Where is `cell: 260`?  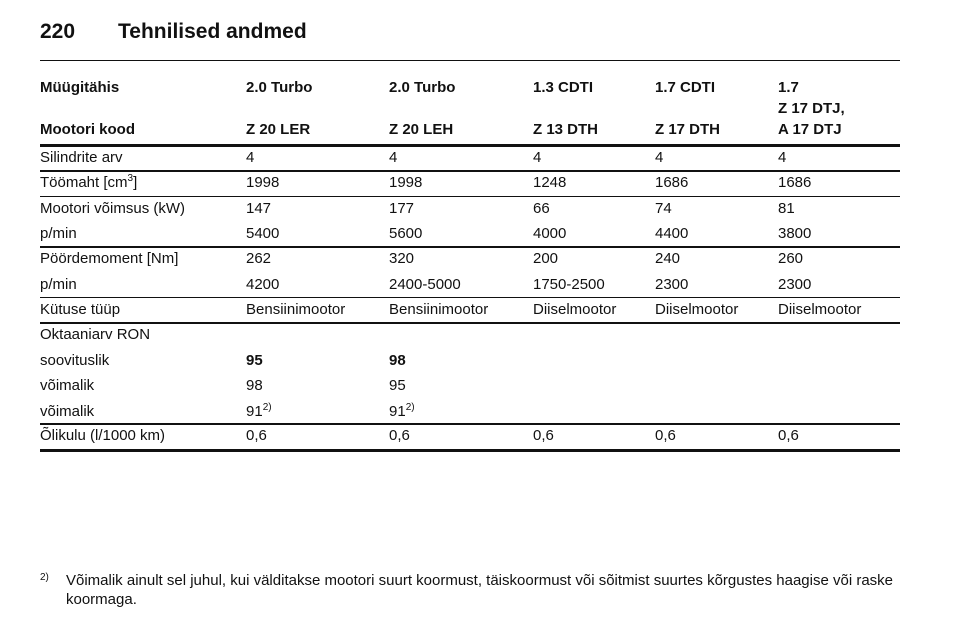
cell: 260 is located at coordinates (791, 259).